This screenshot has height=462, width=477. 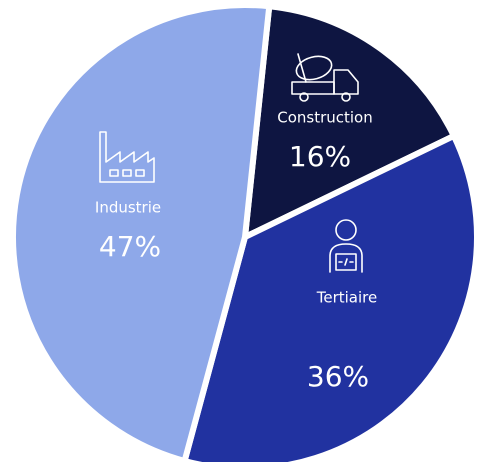 I want to click on slice-value: 47%, so click(x=130, y=246).